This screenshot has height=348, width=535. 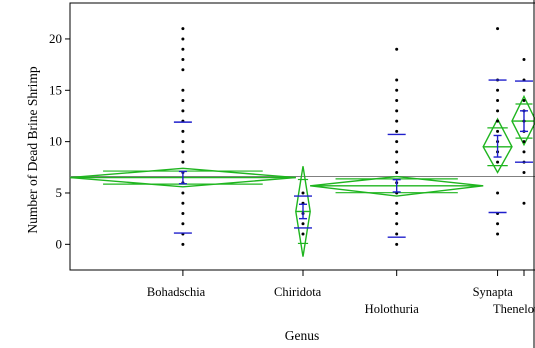 I want to click on group-synapta, so click(x=497, y=131).